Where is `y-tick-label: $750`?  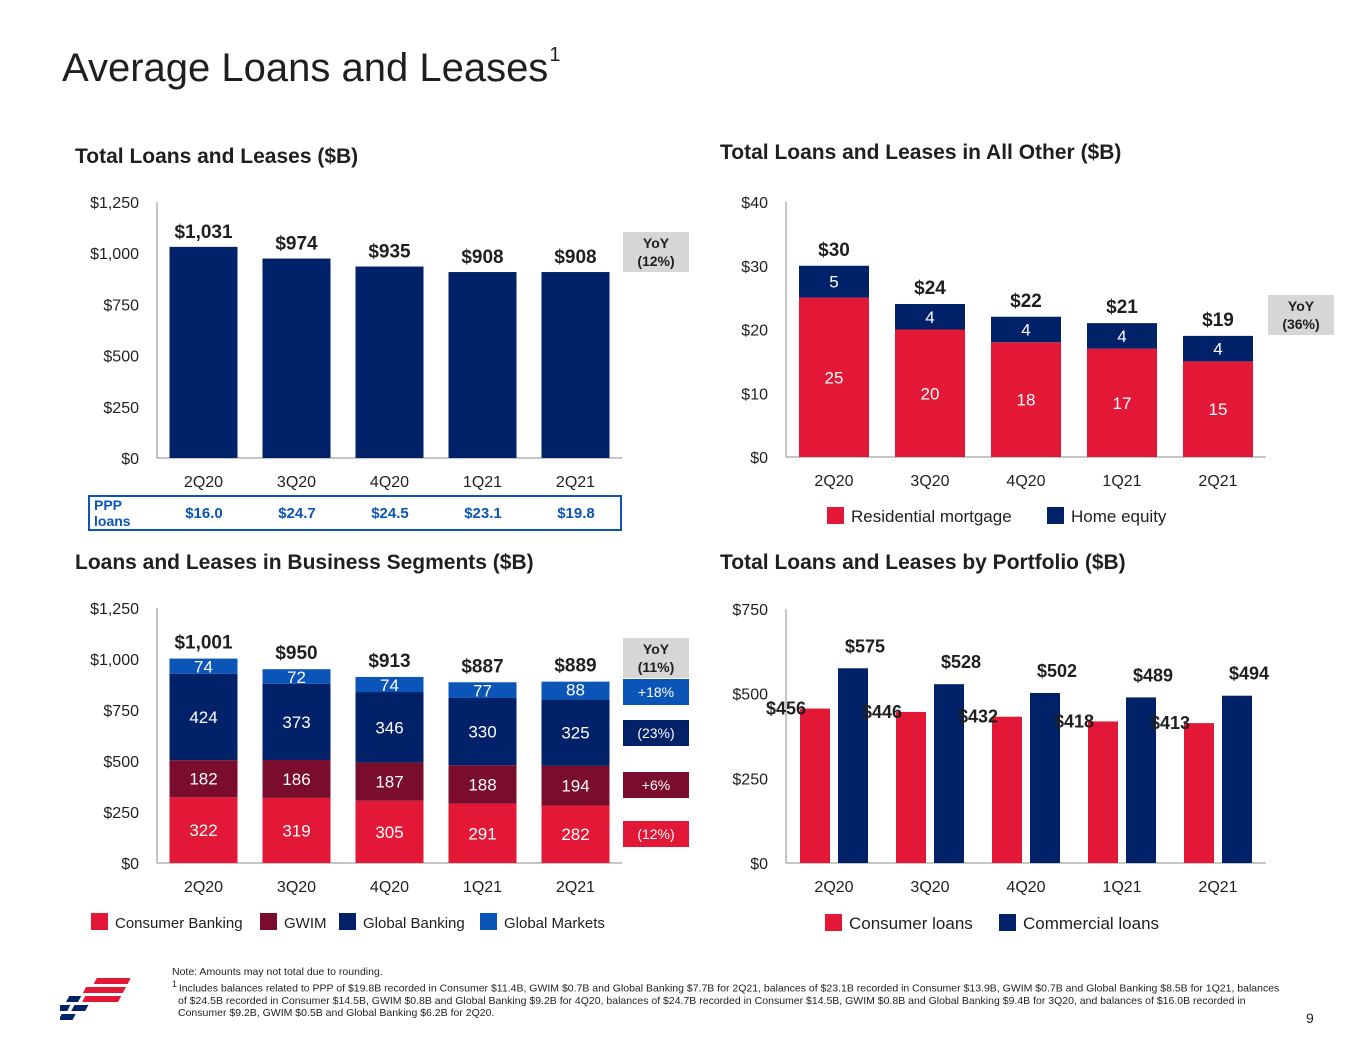
y-tick-label: $750 is located at coordinates (121, 305).